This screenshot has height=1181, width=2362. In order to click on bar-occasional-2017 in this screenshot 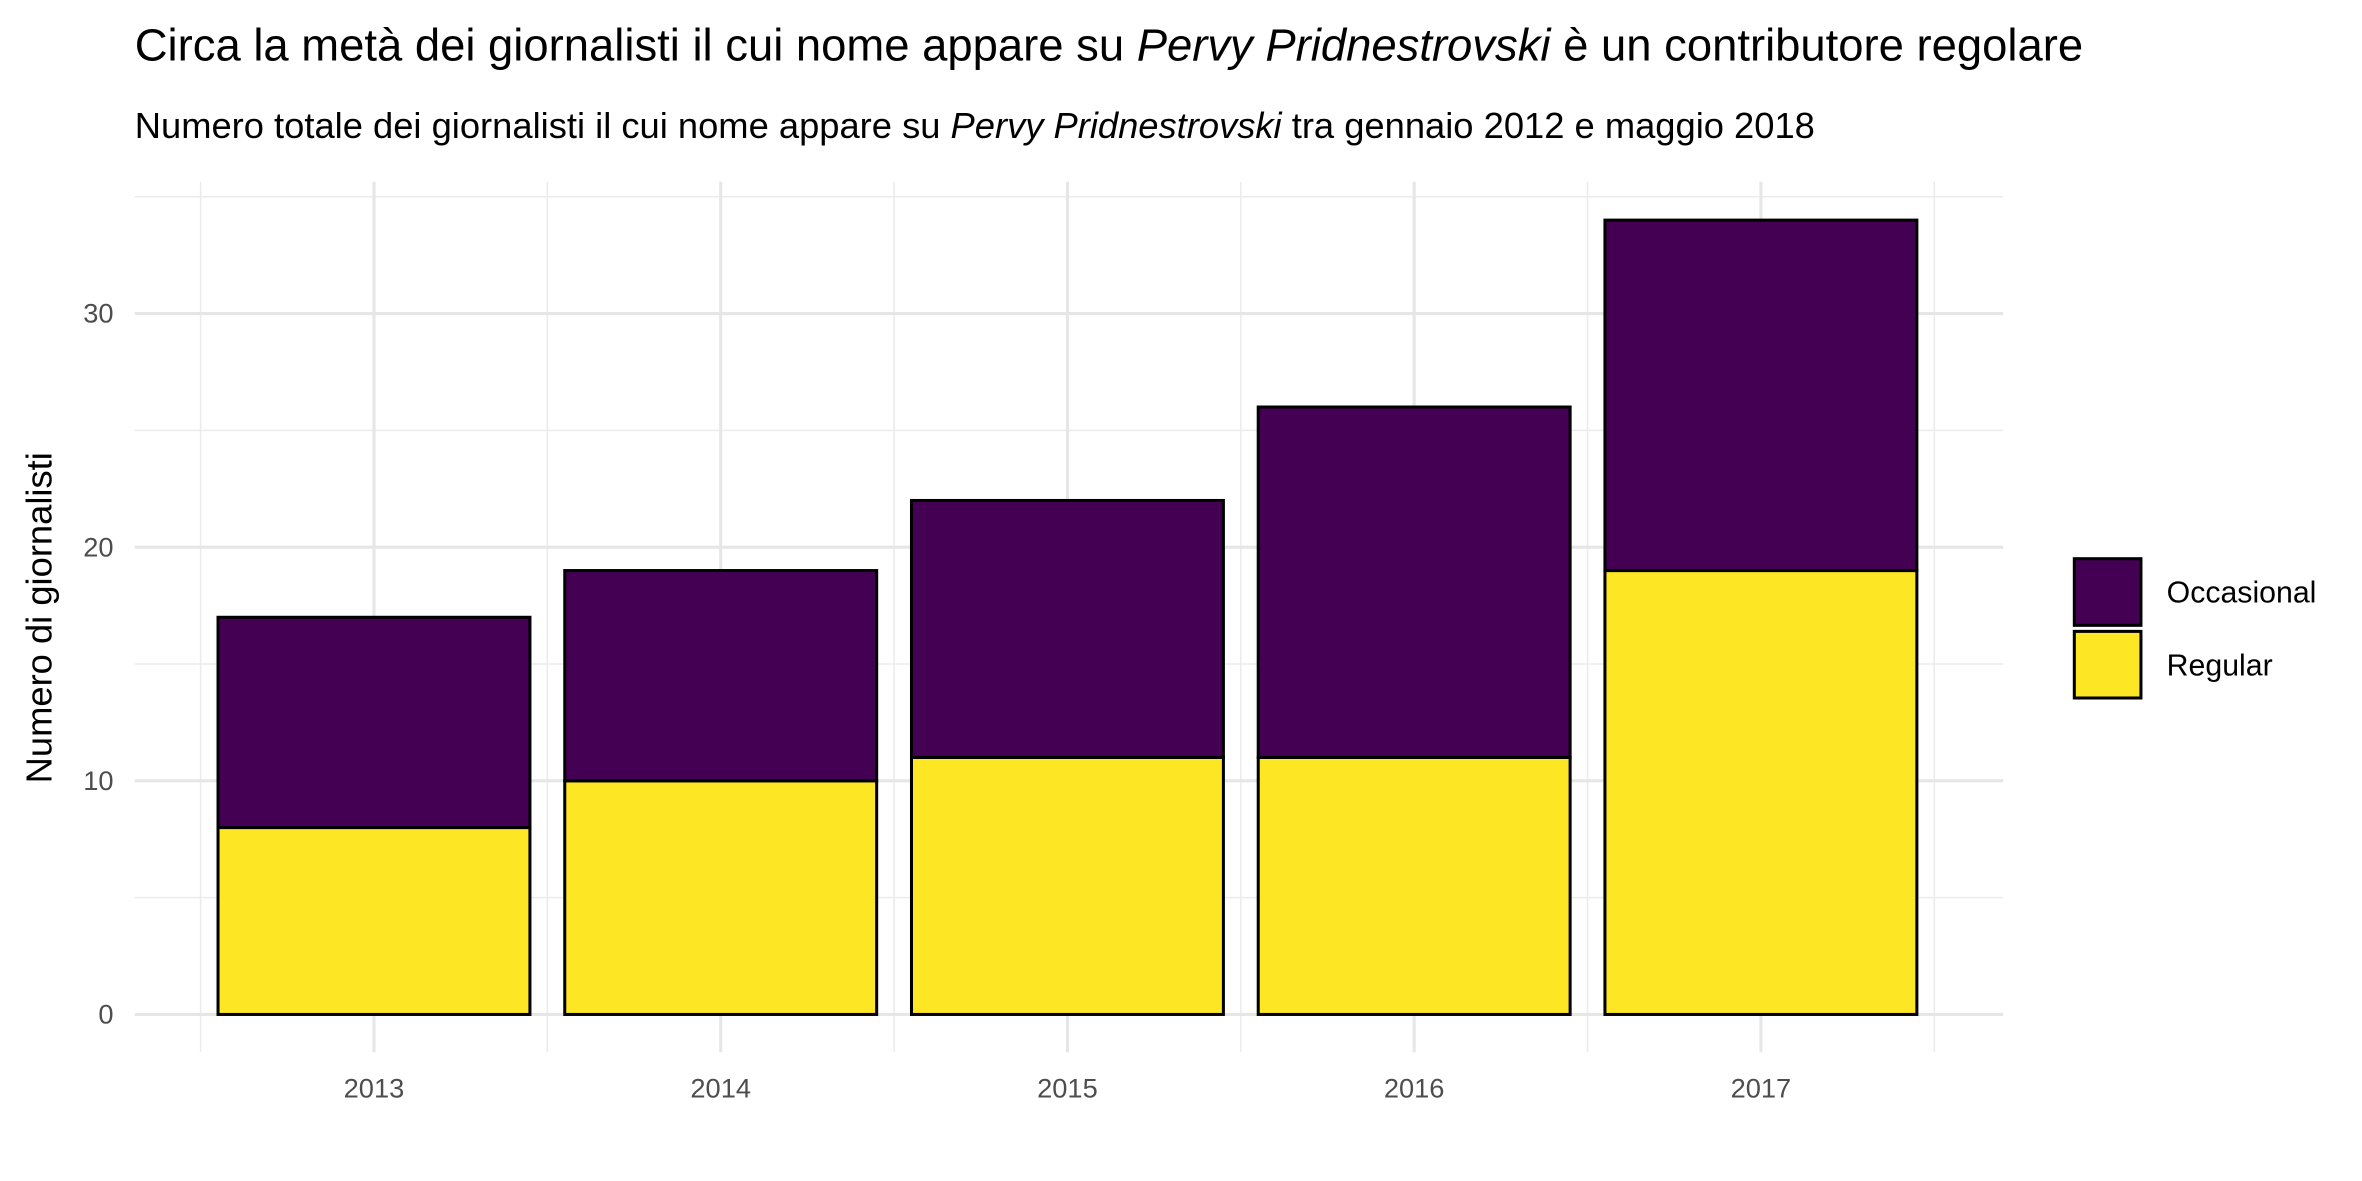, I will do `click(1761, 395)`.